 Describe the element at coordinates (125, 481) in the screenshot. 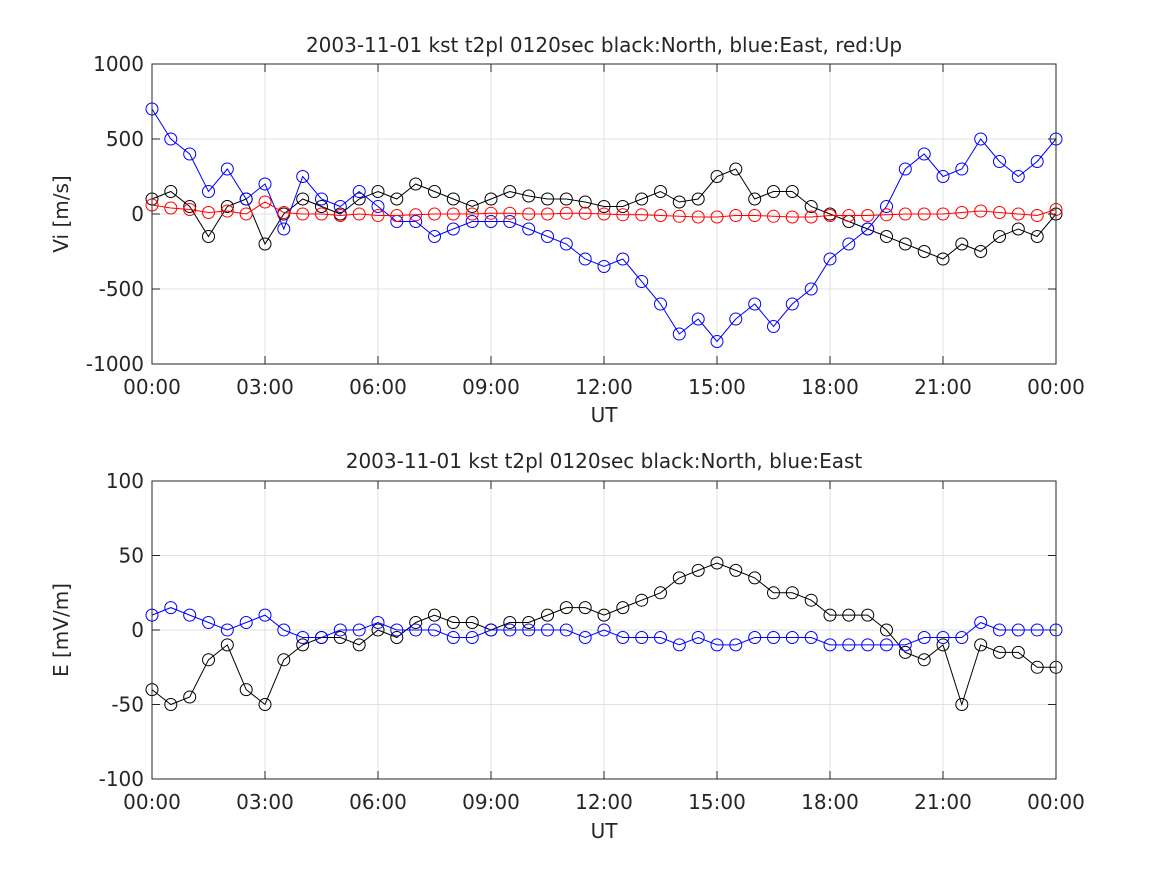

I see `y-tick-label: 100` at that location.